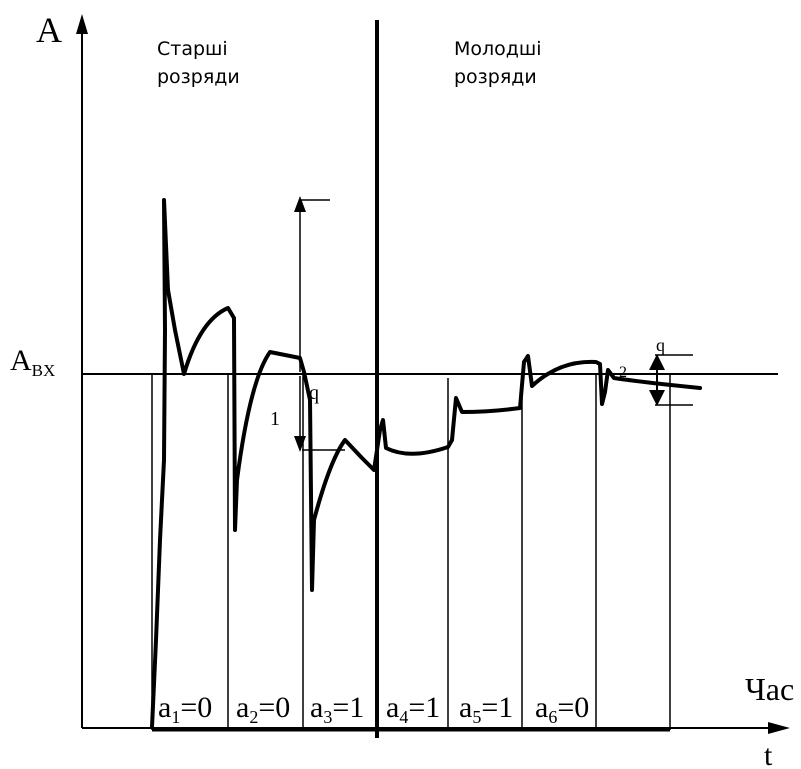 This screenshot has height=769, width=801. Describe the element at coordinates (657, 362) in the screenshot. I see `quantum-right-arrowhead-up` at that location.